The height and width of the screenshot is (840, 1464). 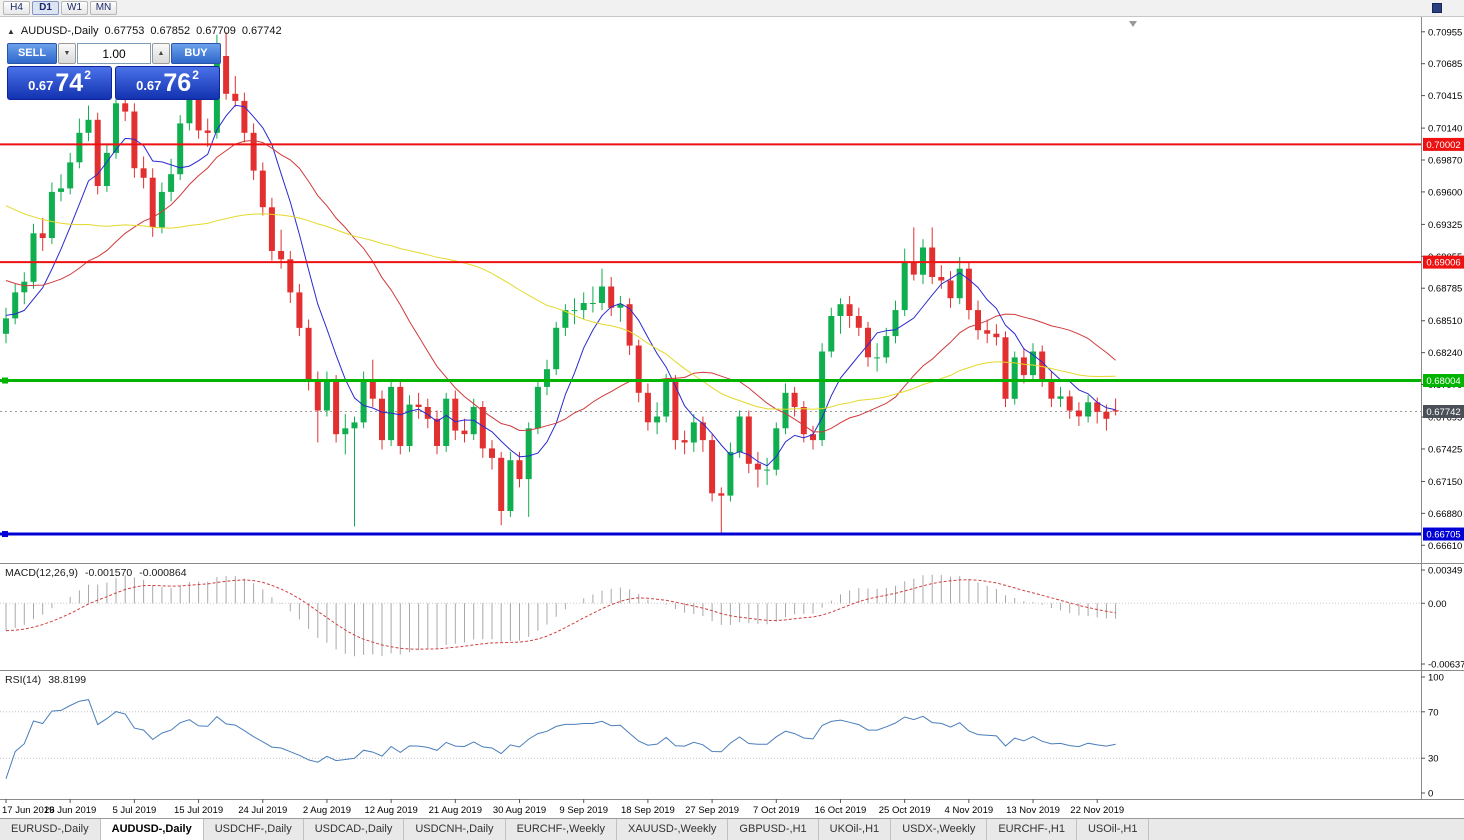 I want to click on macd-pane, so click(x=710, y=615).